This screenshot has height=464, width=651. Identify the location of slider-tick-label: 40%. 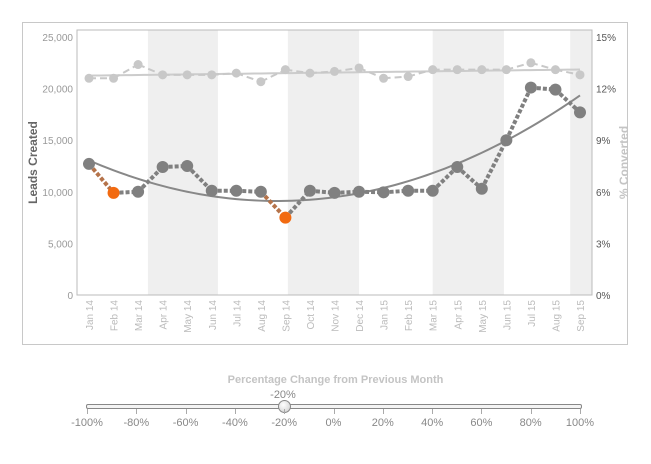
(432, 423).